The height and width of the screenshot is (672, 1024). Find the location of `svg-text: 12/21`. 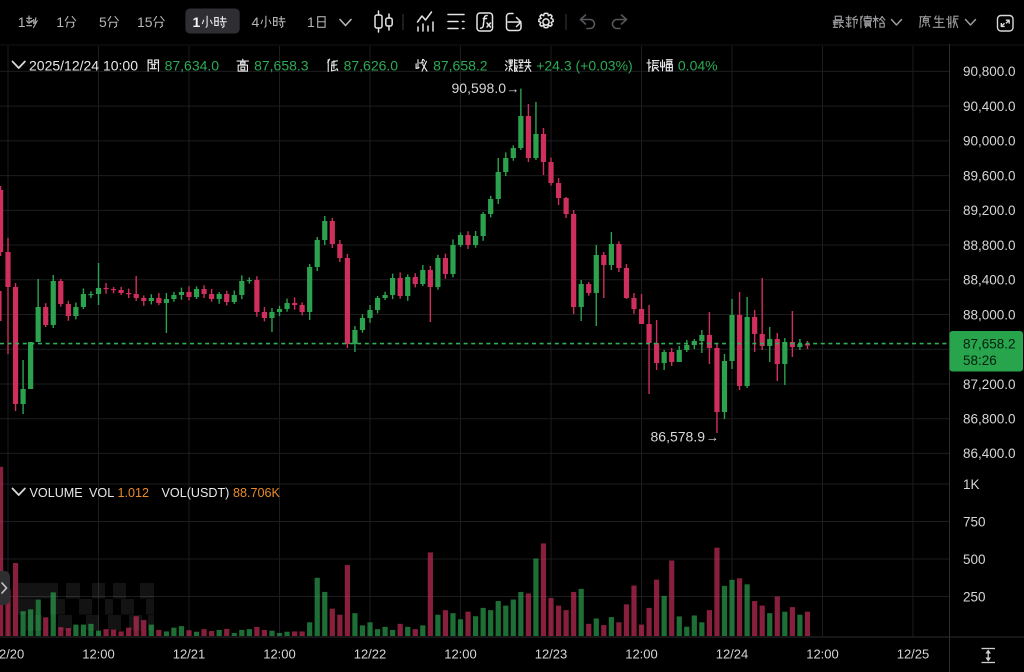

svg-text: 12/21 is located at coordinates (189, 654).